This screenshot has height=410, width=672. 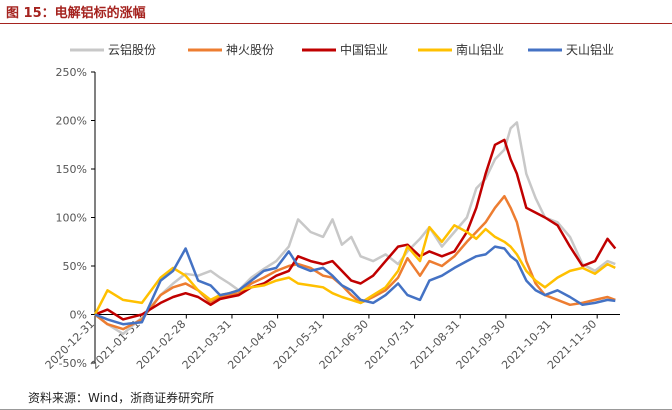 I want to click on legend-label: 云铝股份, so click(x=132, y=49).